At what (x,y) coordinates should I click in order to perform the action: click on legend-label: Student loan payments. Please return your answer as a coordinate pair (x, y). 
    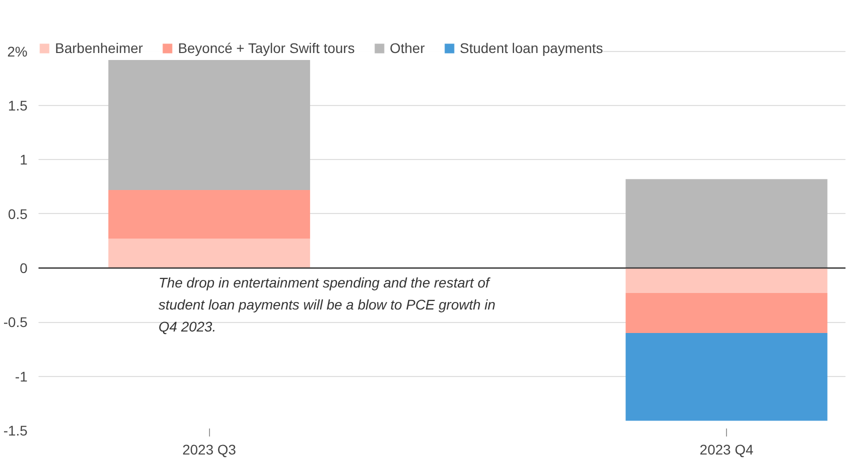
    Looking at the image, I should click on (531, 48).